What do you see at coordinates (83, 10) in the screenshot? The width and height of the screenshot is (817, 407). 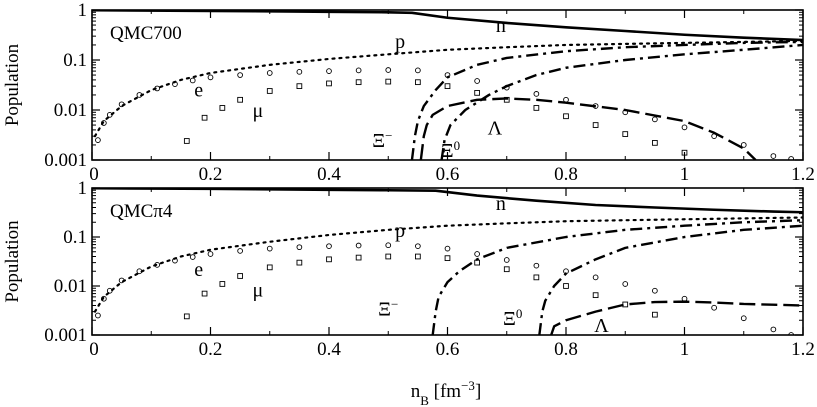 I see `y-tick-label: 1` at bounding box center [83, 10].